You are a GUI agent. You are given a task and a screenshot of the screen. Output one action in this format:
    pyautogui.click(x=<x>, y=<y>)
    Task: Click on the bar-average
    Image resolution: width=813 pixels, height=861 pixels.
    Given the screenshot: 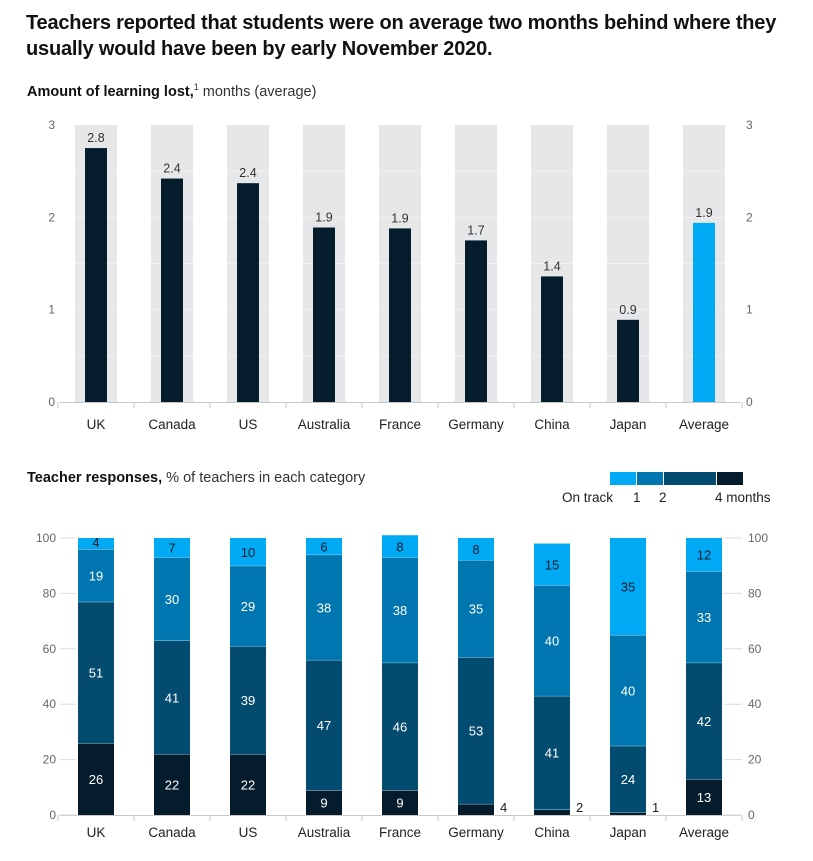 What is the action you would take?
    pyautogui.click(x=704, y=312)
    